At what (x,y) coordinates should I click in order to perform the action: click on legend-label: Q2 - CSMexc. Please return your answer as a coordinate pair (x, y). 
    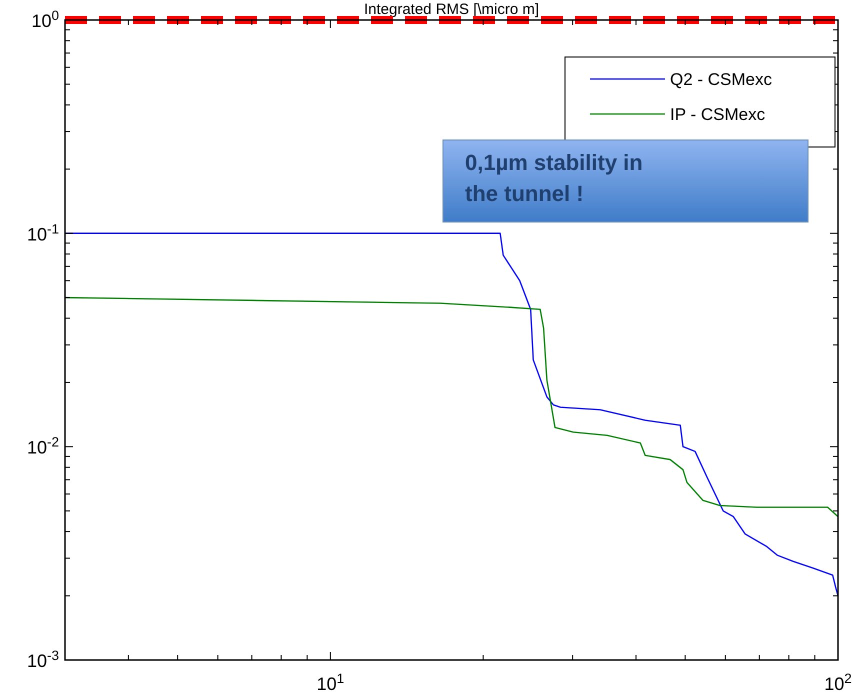
    Looking at the image, I should click on (721, 79).